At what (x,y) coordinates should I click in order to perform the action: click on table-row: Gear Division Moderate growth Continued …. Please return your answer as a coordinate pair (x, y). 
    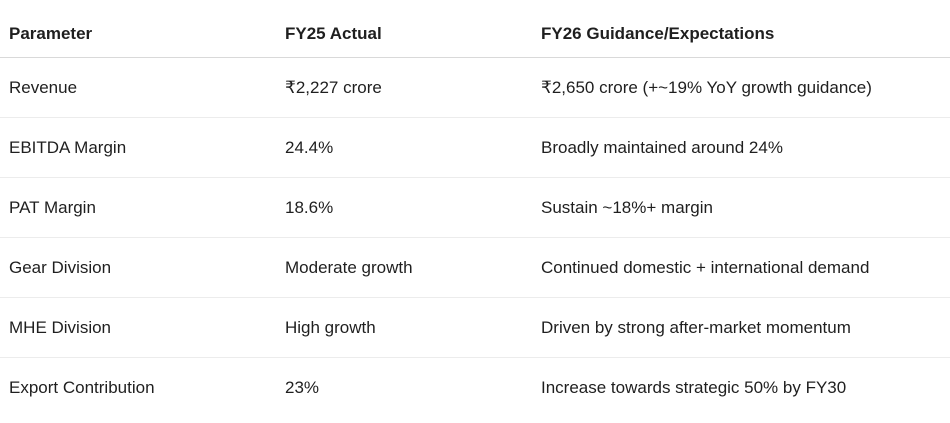
    Looking at the image, I should click on (475, 268).